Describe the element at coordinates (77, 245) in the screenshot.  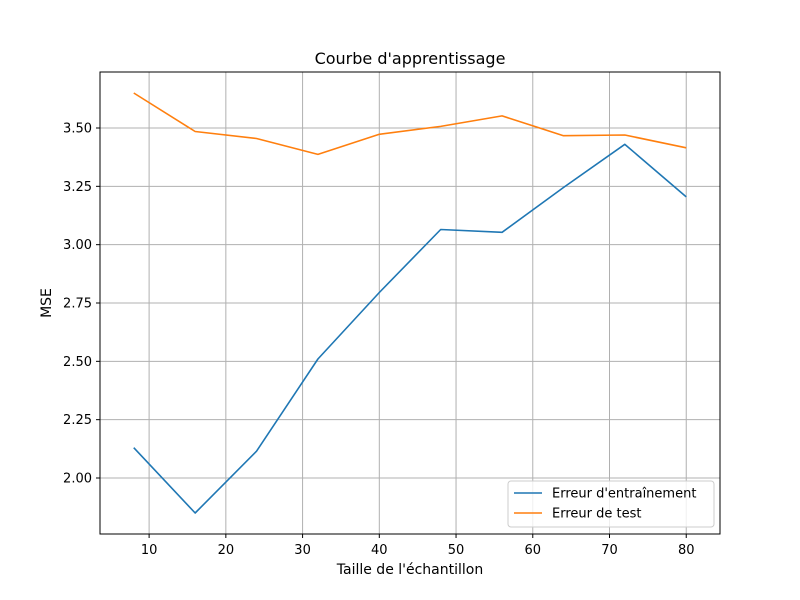
I see `y-tick-label: 3.00` at that location.